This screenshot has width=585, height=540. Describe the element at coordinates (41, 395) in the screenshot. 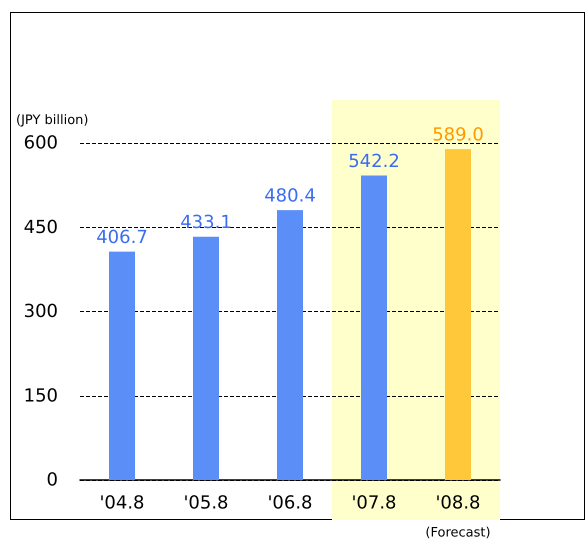

I see `y-tick-label: 150` at that location.